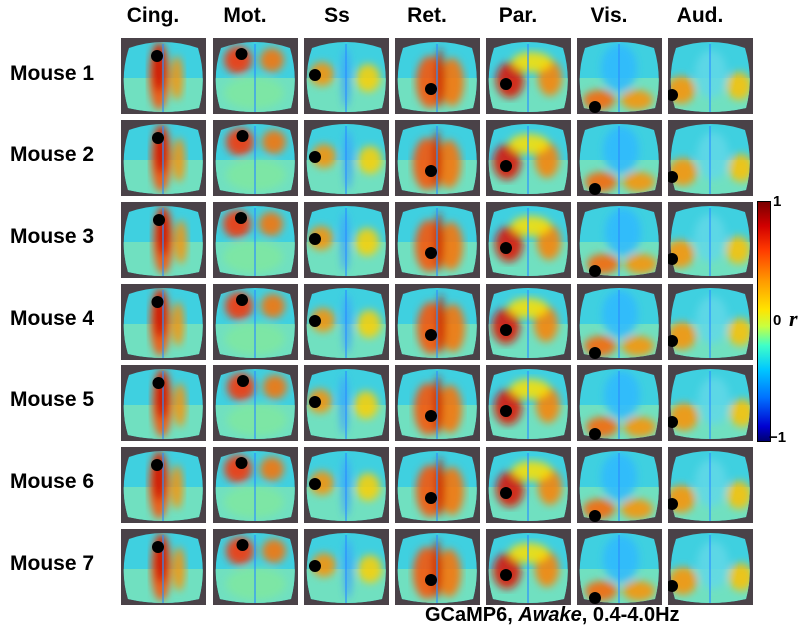 The width and height of the screenshot is (804, 634). I want to click on row-label-mouse-7: Mouse 7, so click(52, 563).